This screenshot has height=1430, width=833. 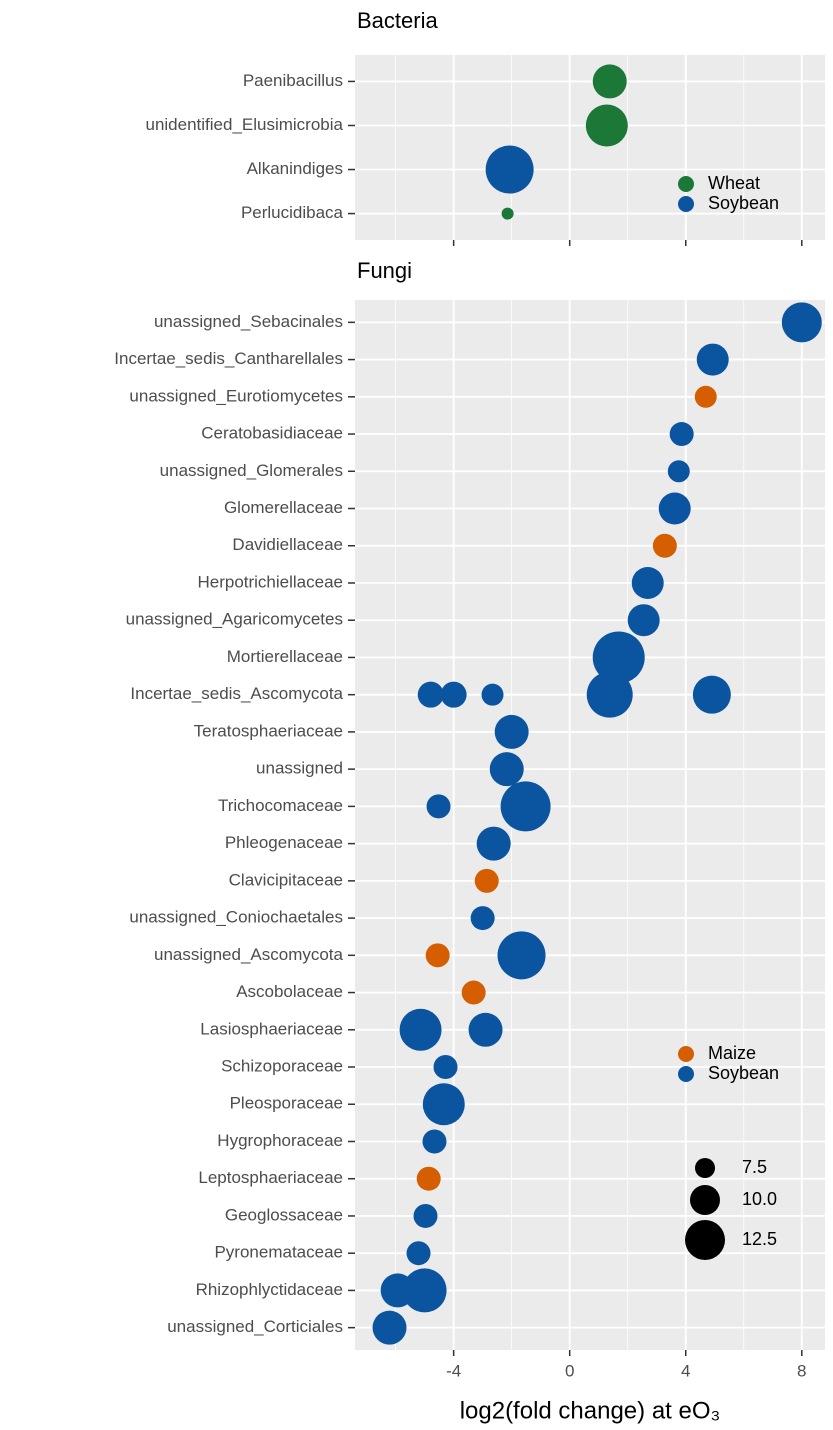 I want to click on y-tick-label: Pyronemataceae, so click(x=278, y=1252).